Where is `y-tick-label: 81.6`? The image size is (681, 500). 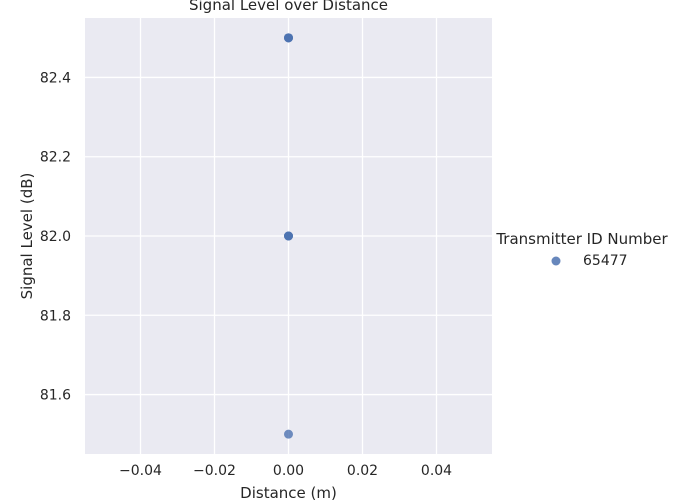 y-tick-label: 81.6 is located at coordinates (55, 396).